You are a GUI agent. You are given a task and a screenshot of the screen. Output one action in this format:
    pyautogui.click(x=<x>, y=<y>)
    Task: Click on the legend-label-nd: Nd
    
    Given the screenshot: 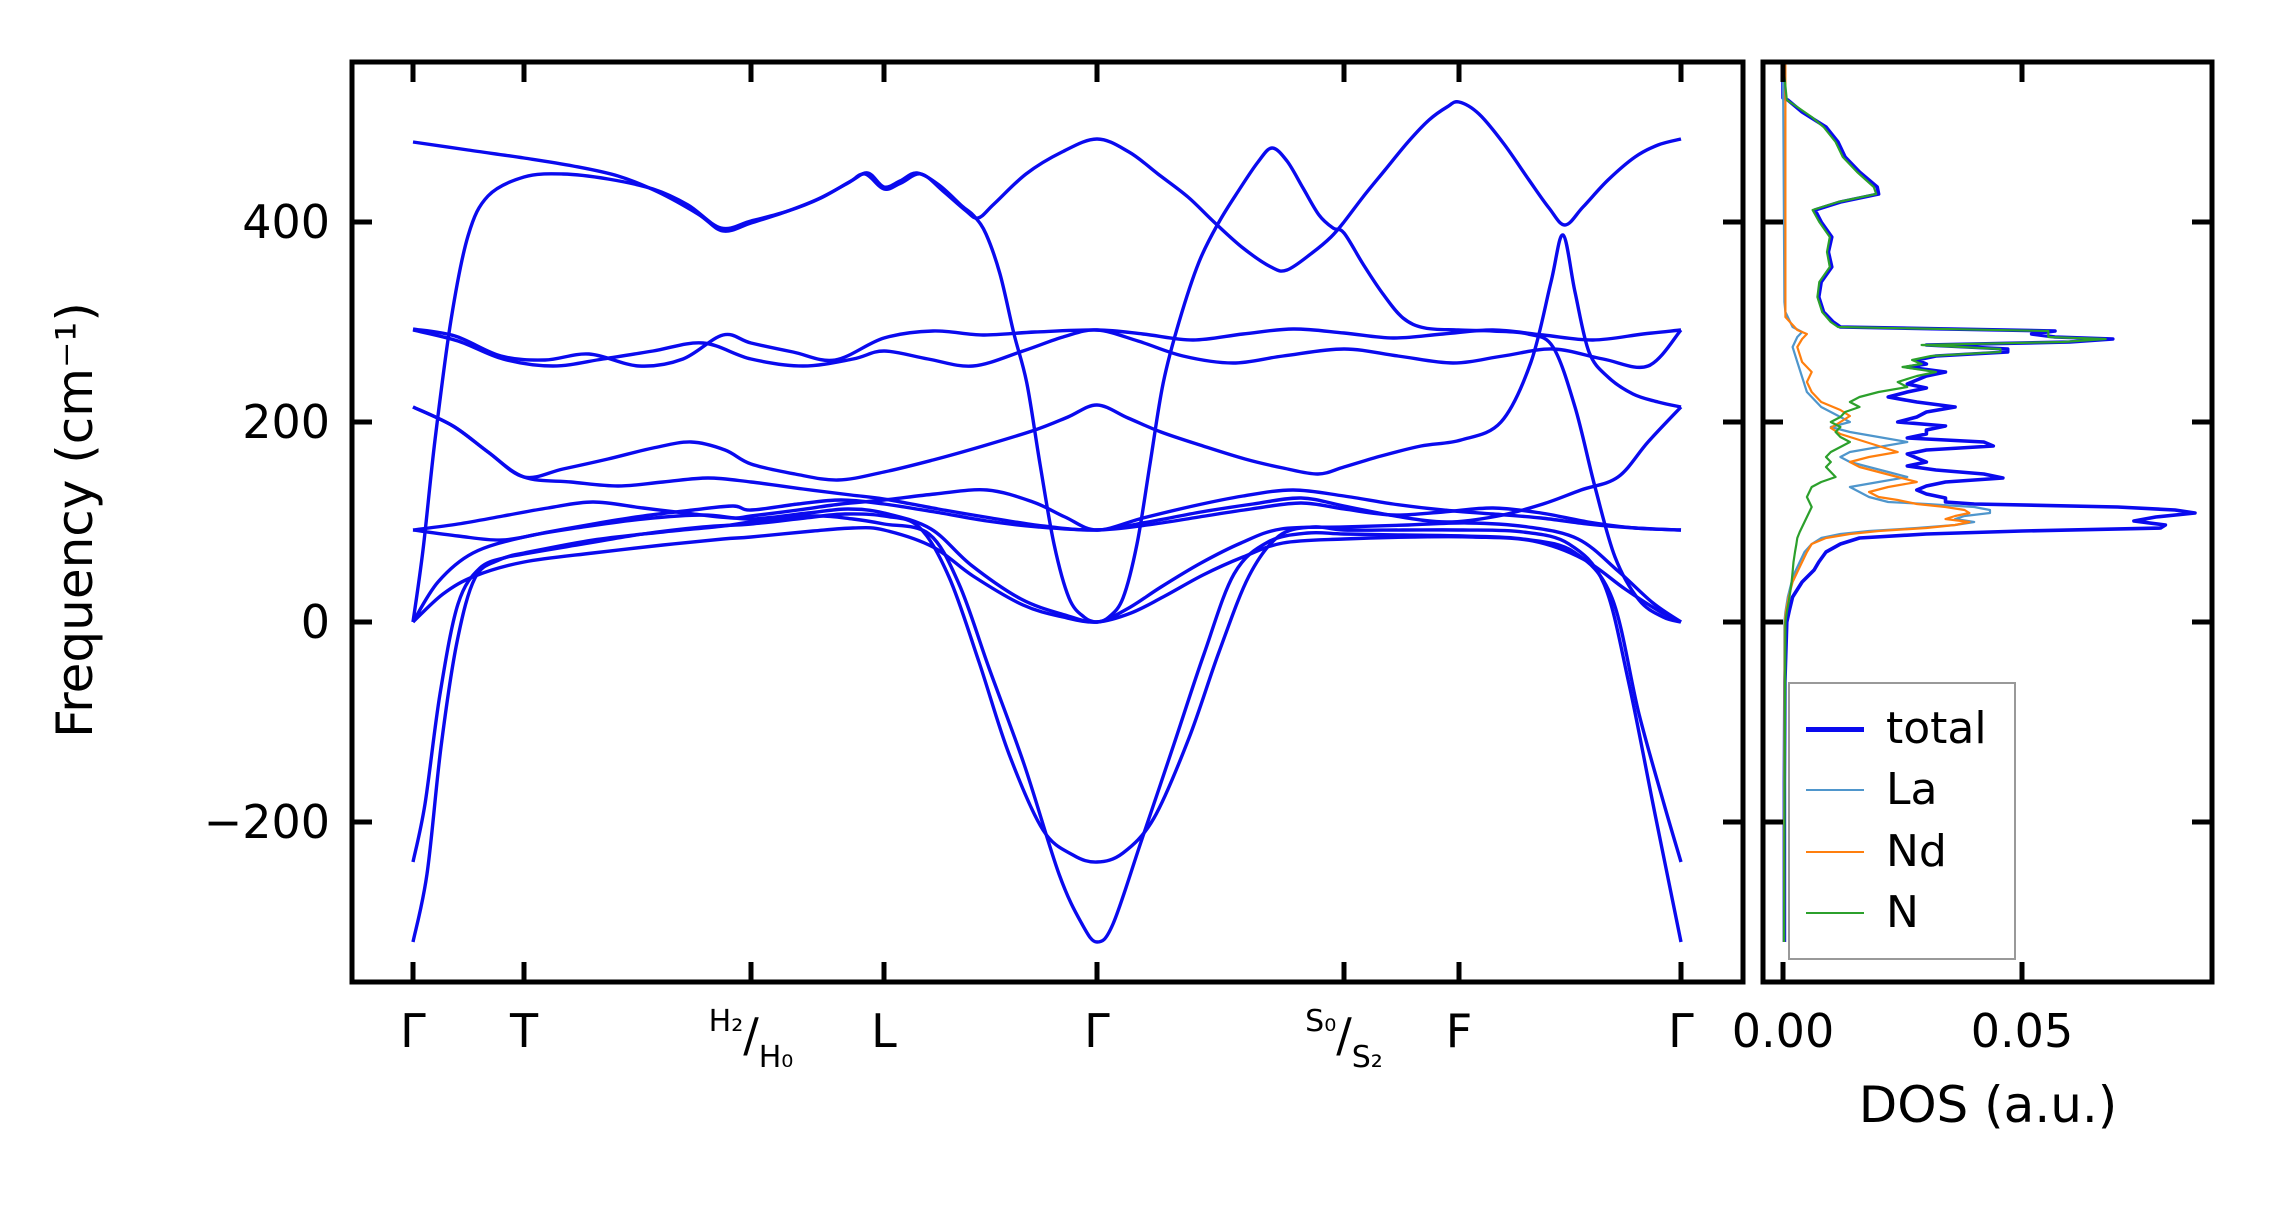 What is the action you would take?
    pyautogui.click(x=1916, y=851)
    